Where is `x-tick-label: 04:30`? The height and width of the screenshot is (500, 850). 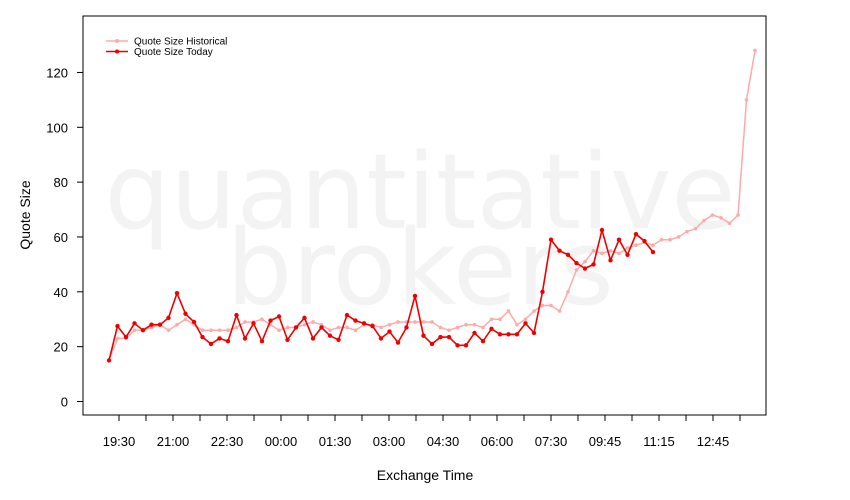
x-tick-label: 04:30 is located at coordinates (443, 441).